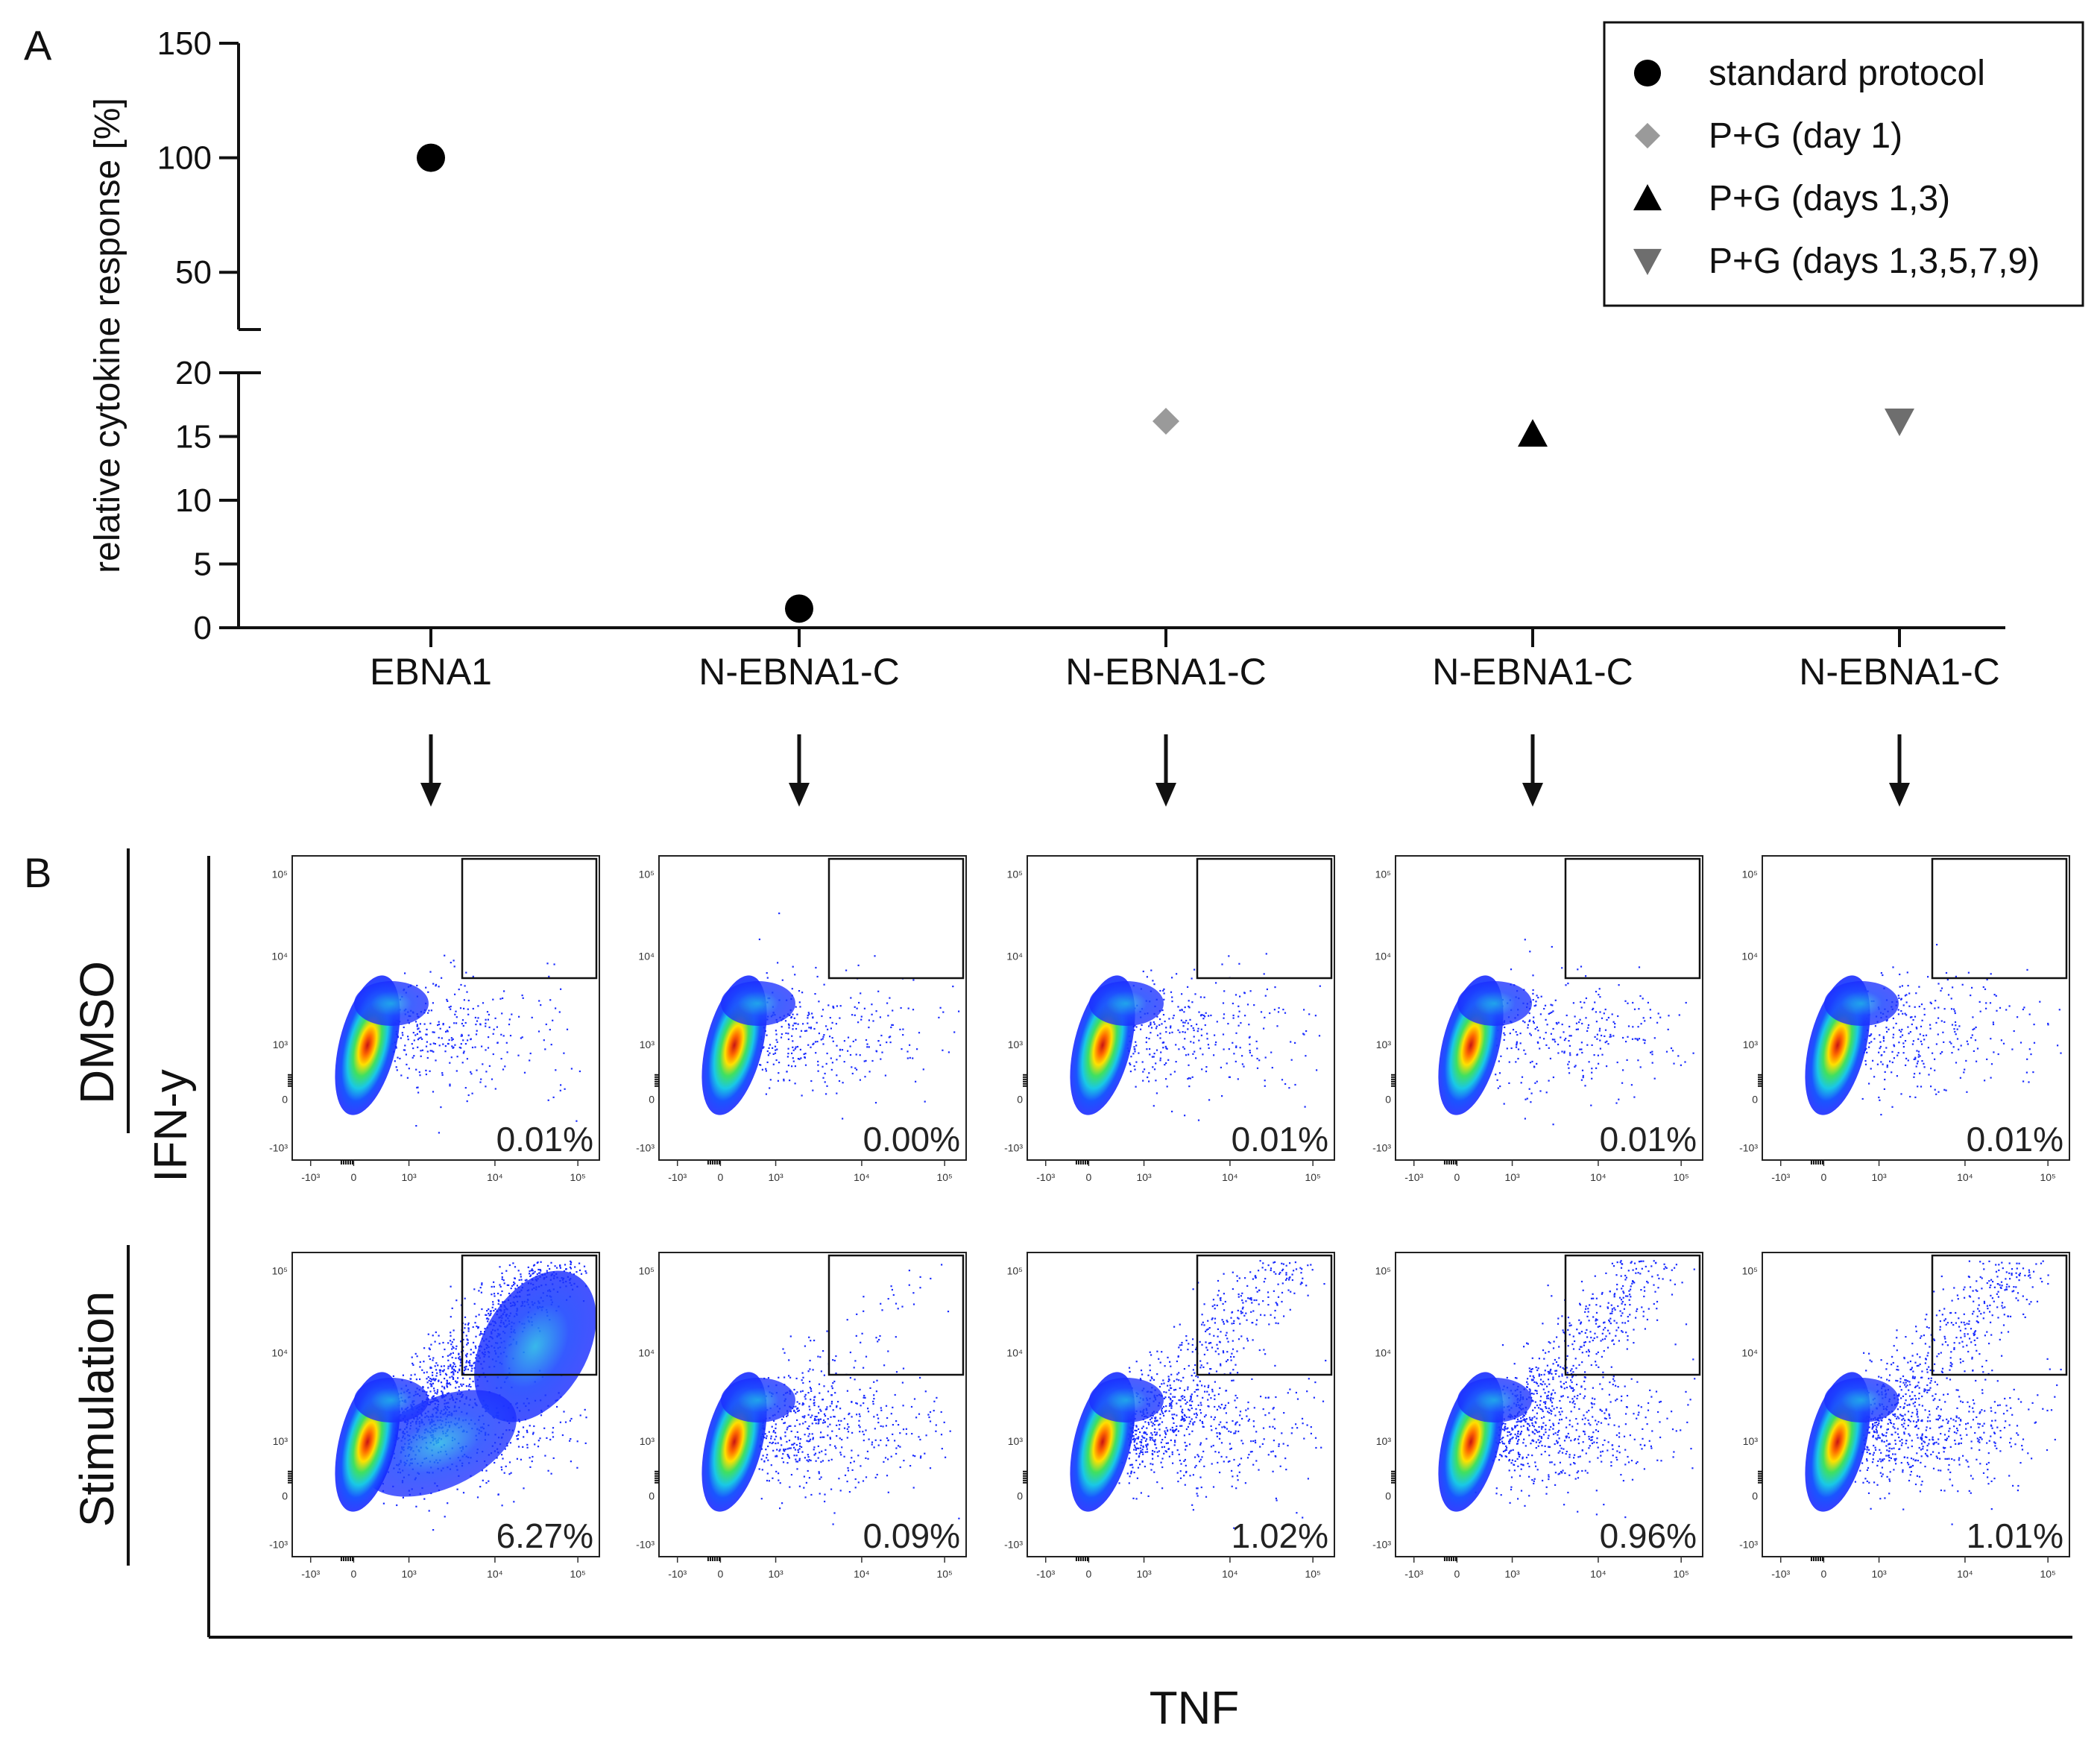 The height and width of the screenshot is (1752, 2100). I want to click on density-shoulder, so click(1494, 1003).